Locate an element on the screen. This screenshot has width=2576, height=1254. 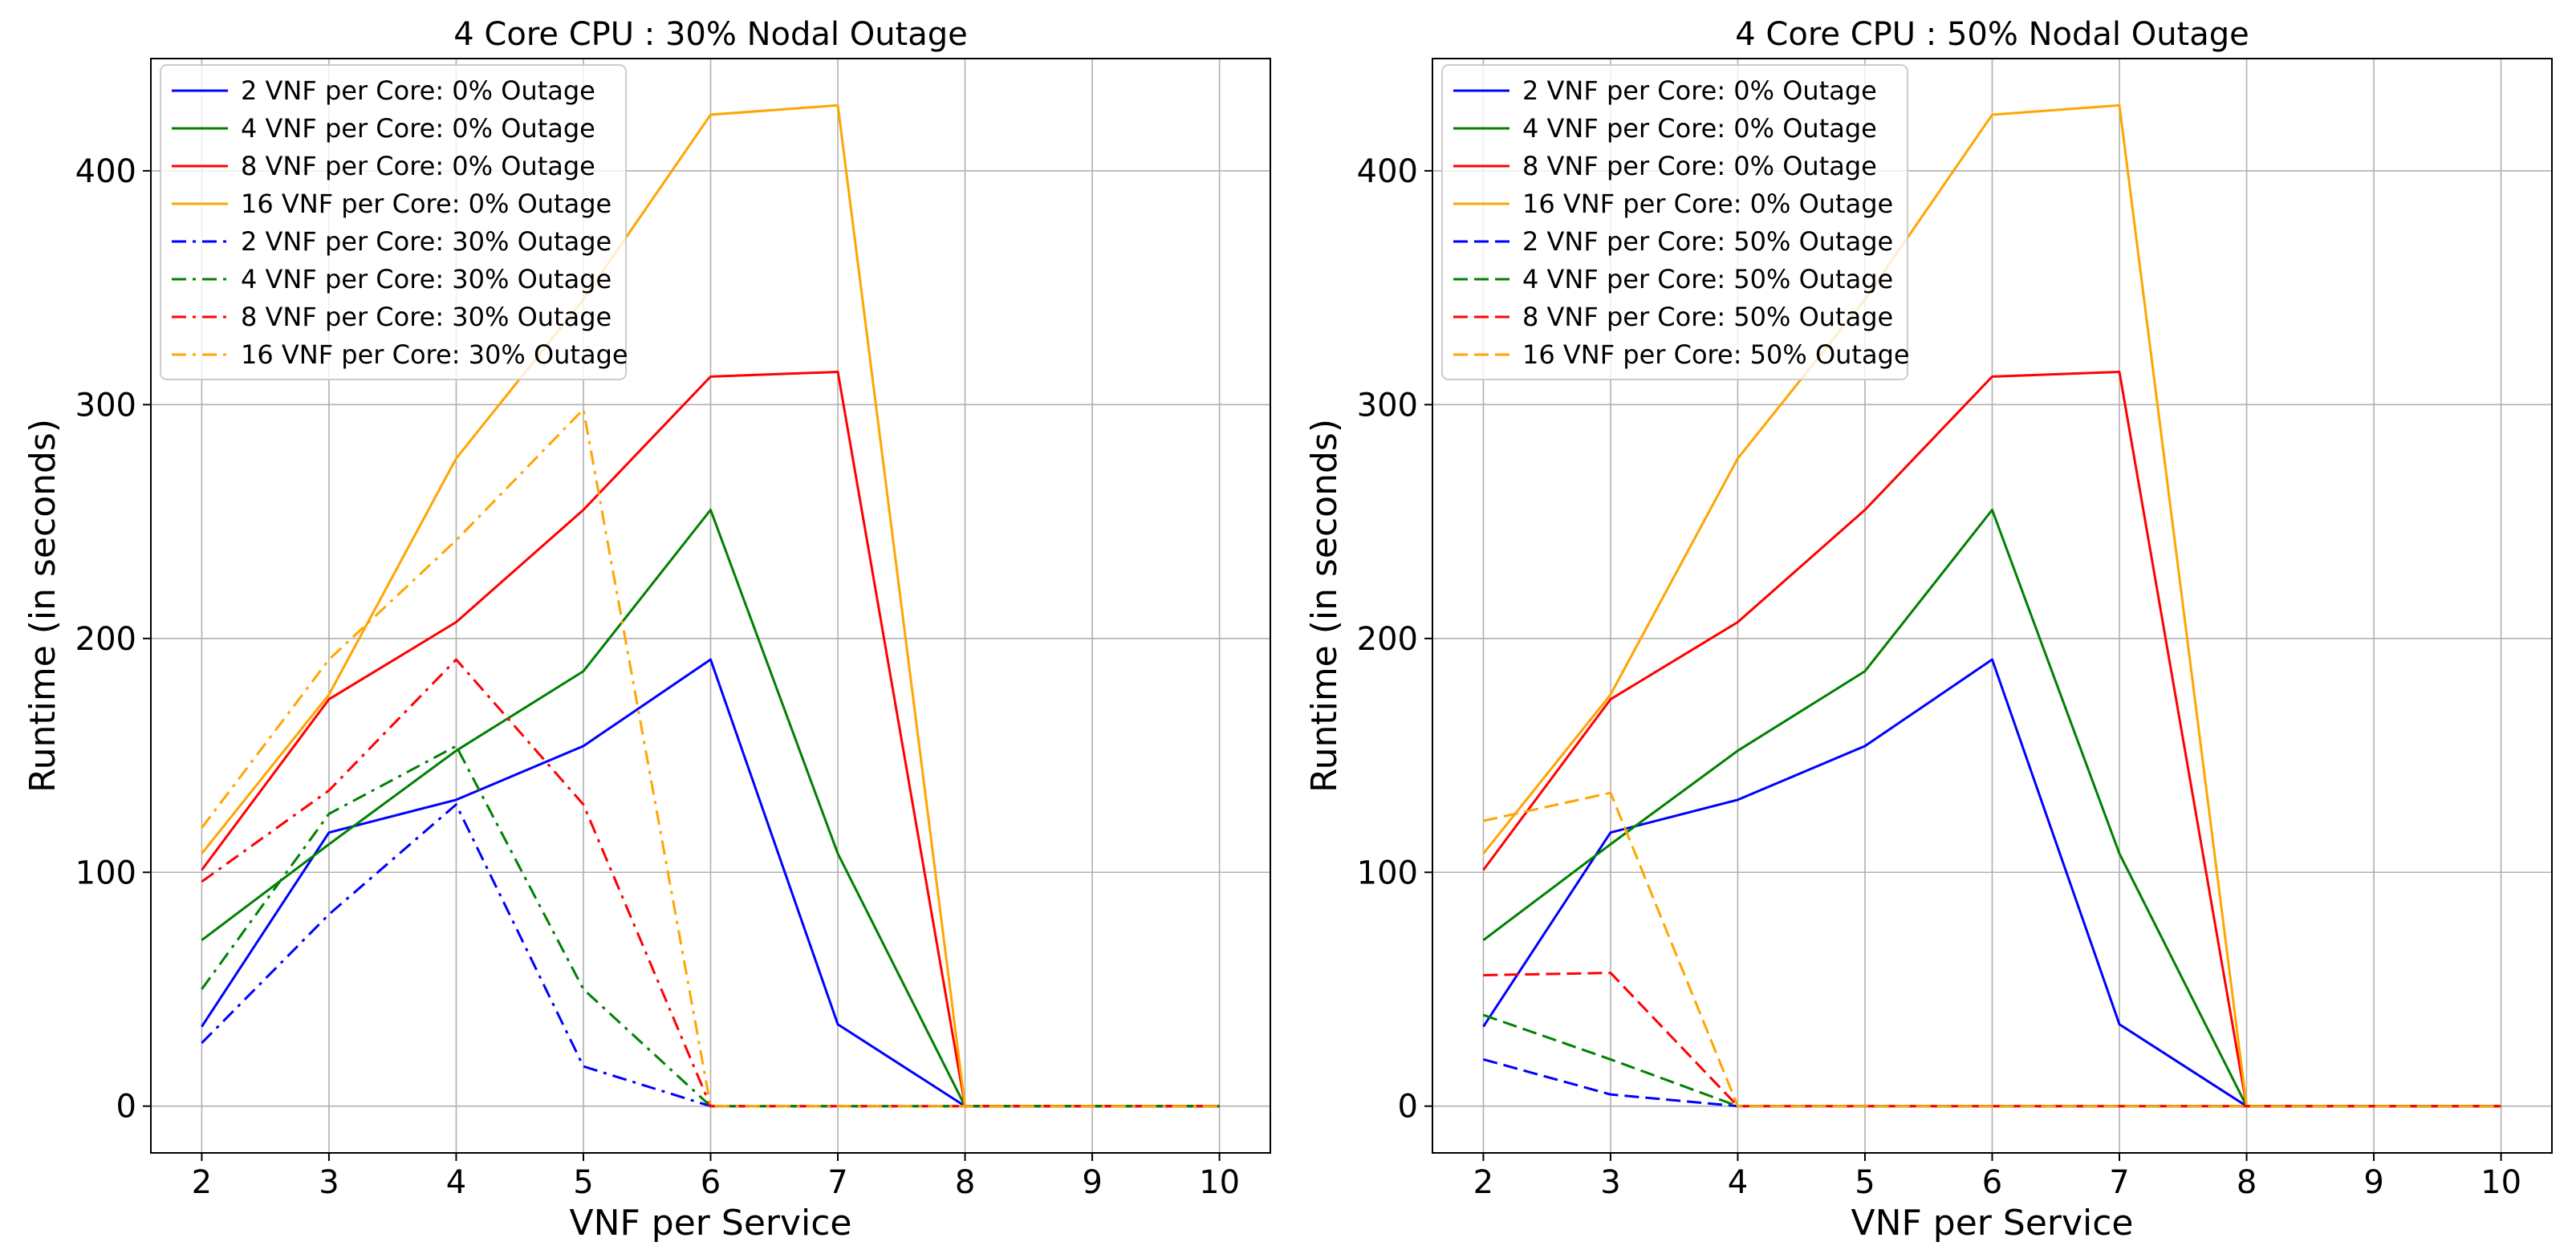
legend-label: 2 VNF per Core: 30% Outage is located at coordinates (426, 241).